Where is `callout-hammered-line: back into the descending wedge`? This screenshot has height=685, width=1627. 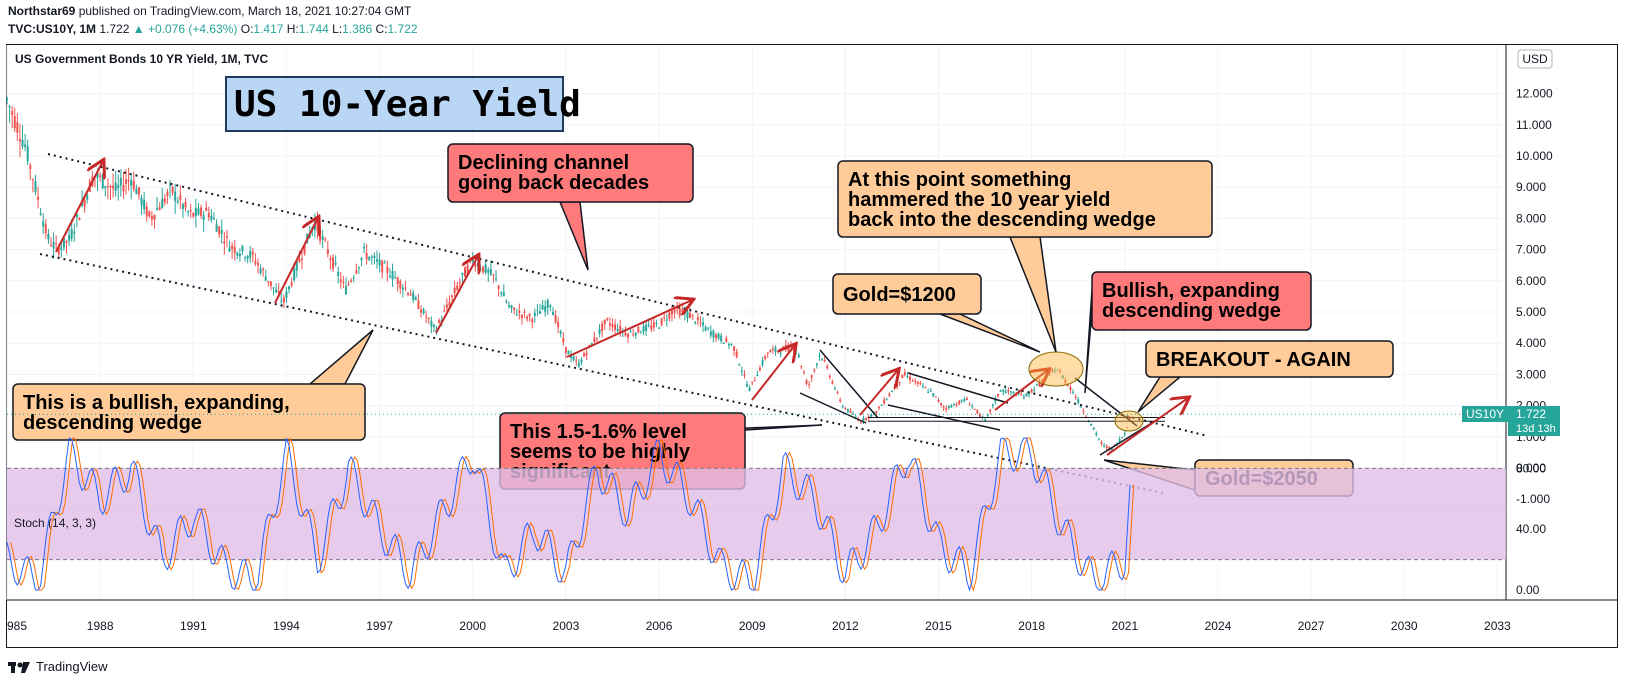
callout-hammered-line: back into the descending wedge is located at coordinates (1002, 220).